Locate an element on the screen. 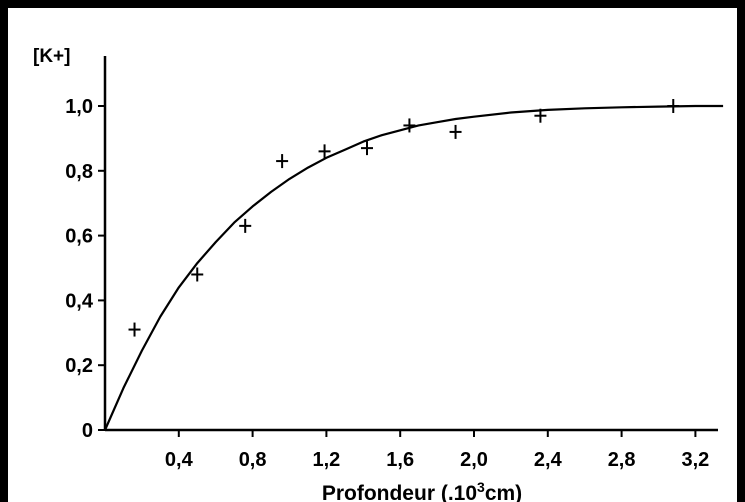  x-tick-label: 2,8 is located at coordinates (622, 460).